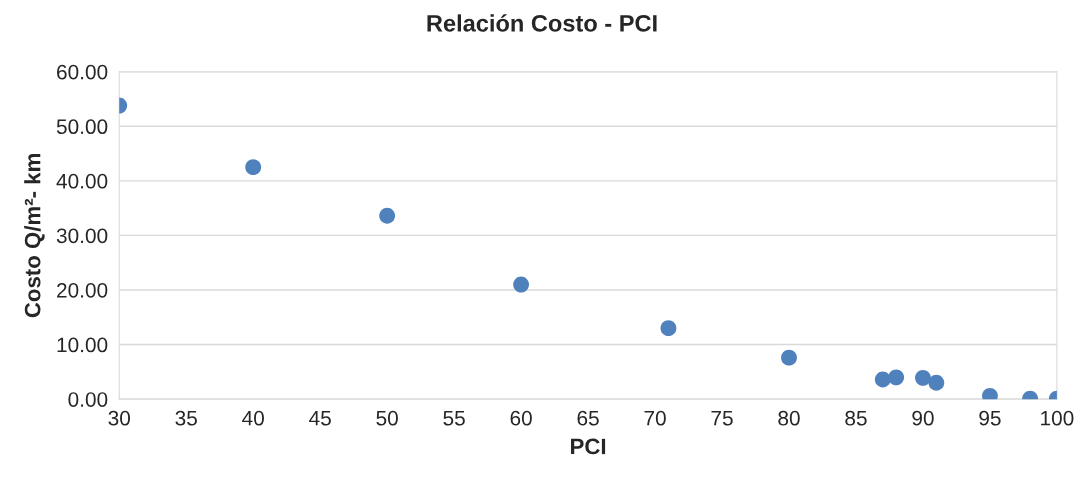 This screenshot has width=1084, height=478. I want to click on y-tick-label: 10.00, so click(82, 345).